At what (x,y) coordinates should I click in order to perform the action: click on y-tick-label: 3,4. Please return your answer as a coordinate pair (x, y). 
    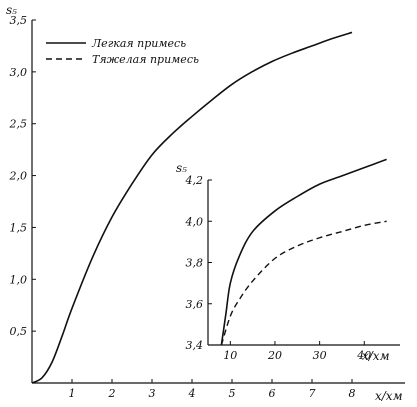
    Looking at the image, I should click on (195, 345).